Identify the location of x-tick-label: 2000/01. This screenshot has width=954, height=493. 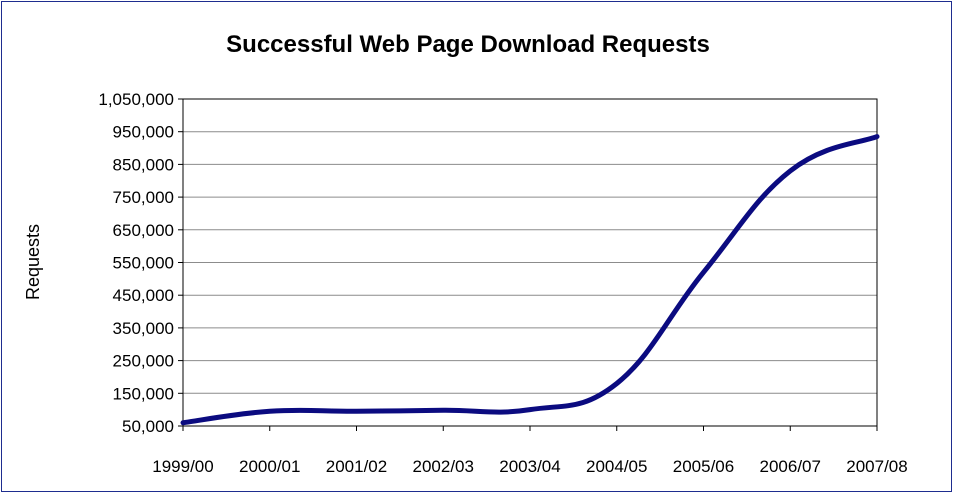
(269, 466).